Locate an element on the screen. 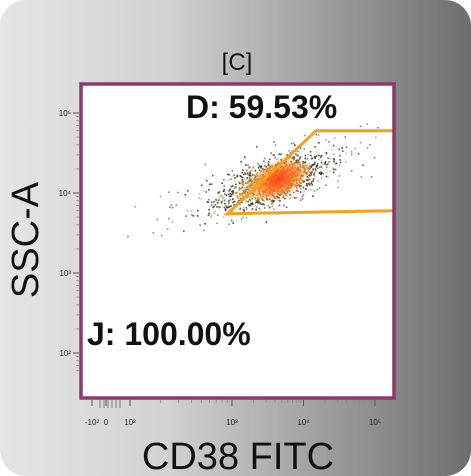 This screenshot has height=476, width=471. x-axis-label: CD38 FITC is located at coordinates (238, 456).